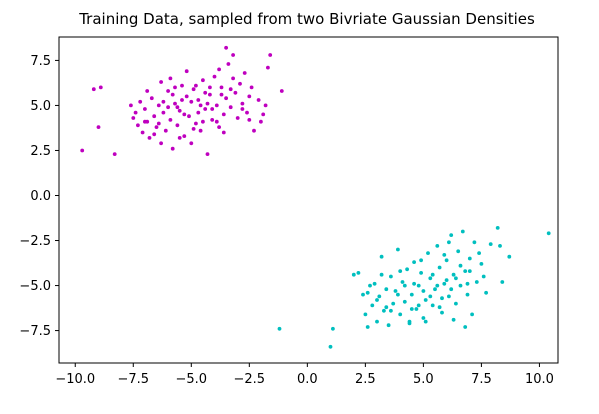 This screenshot has width=599, height=414. I want to click on x-tick-label: 5.0, so click(423, 379).